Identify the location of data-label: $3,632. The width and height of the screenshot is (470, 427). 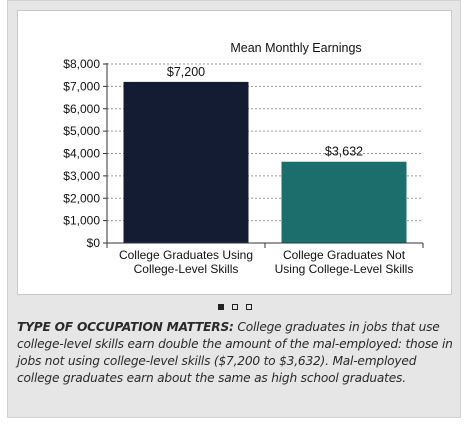
(344, 152).